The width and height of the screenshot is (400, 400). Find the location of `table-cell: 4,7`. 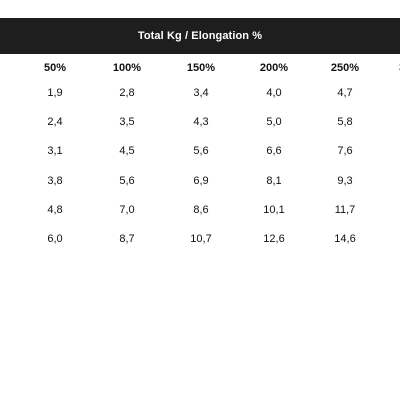

table-cell: 4,7 is located at coordinates (345, 93).